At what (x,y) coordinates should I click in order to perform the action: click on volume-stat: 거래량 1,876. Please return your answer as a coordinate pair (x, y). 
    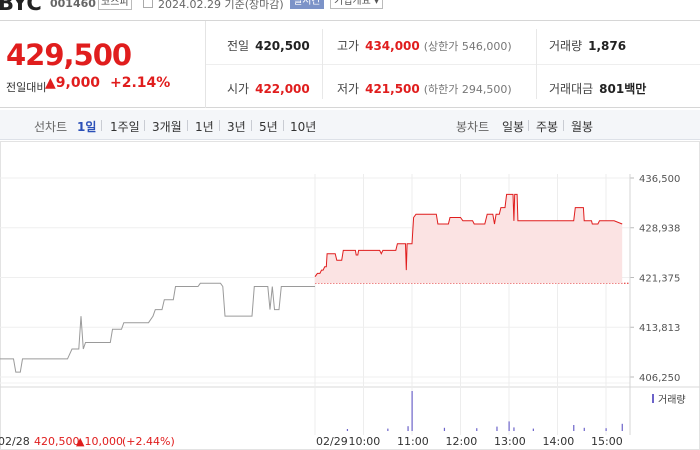
    Looking at the image, I should click on (587, 45).